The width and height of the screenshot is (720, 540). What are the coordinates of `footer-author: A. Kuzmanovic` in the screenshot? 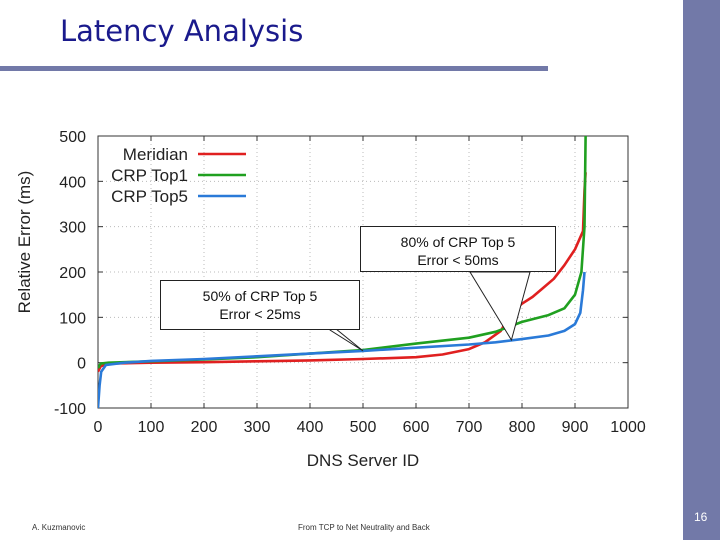 It's located at (59, 527).